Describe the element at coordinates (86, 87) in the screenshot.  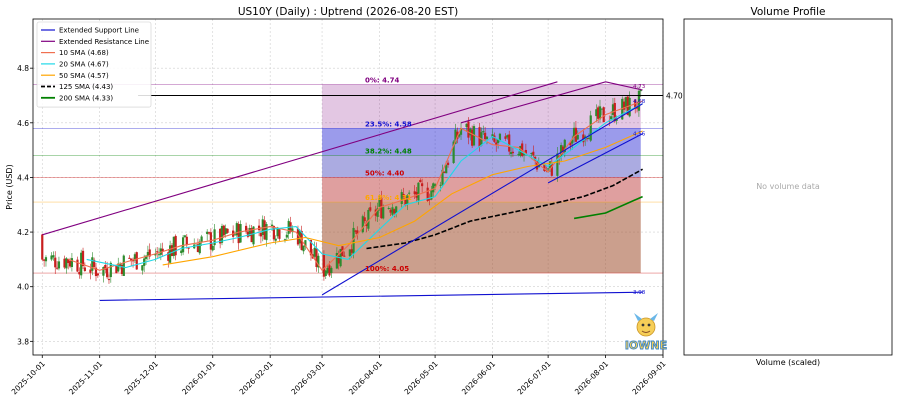
I see `legend-label: 125 SMA (4.43)` at that location.